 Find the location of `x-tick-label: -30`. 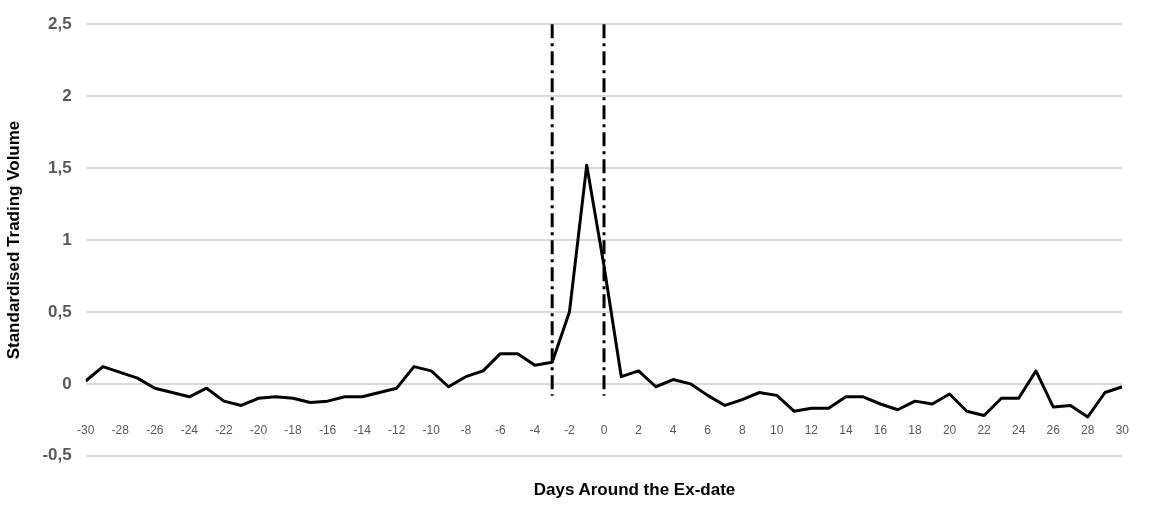

x-tick-label: -30 is located at coordinates (86, 430).